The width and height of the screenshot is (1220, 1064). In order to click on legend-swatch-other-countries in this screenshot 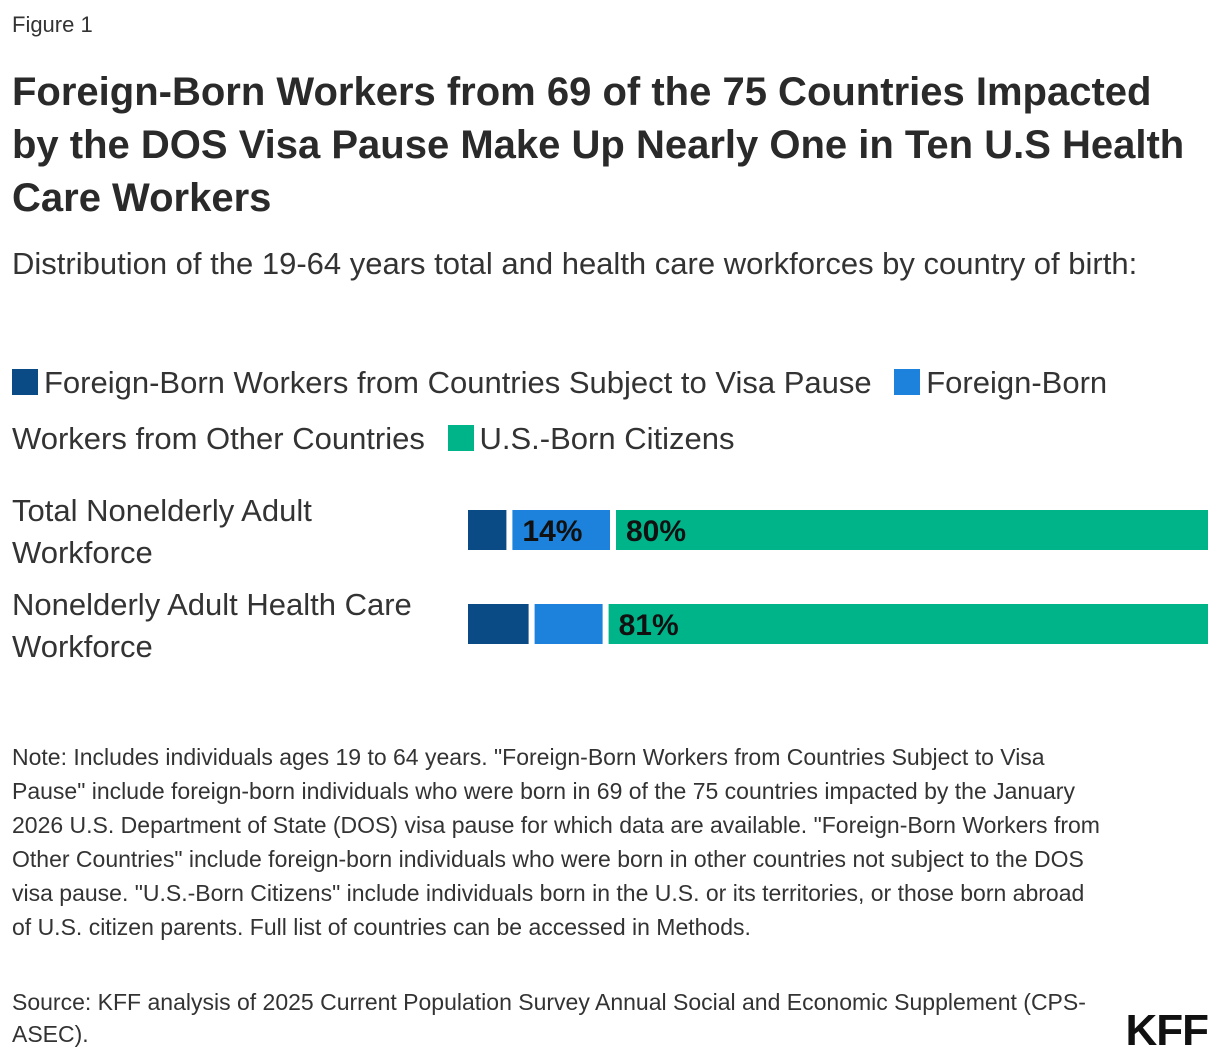, I will do `click(907, 382)`.